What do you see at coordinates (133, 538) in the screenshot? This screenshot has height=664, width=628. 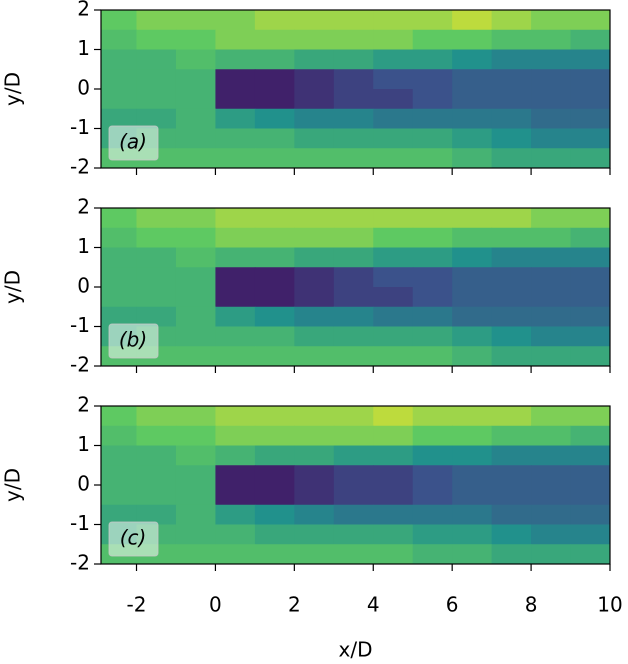 I see `panel-label: (c)` at bounding box center [133, 538].